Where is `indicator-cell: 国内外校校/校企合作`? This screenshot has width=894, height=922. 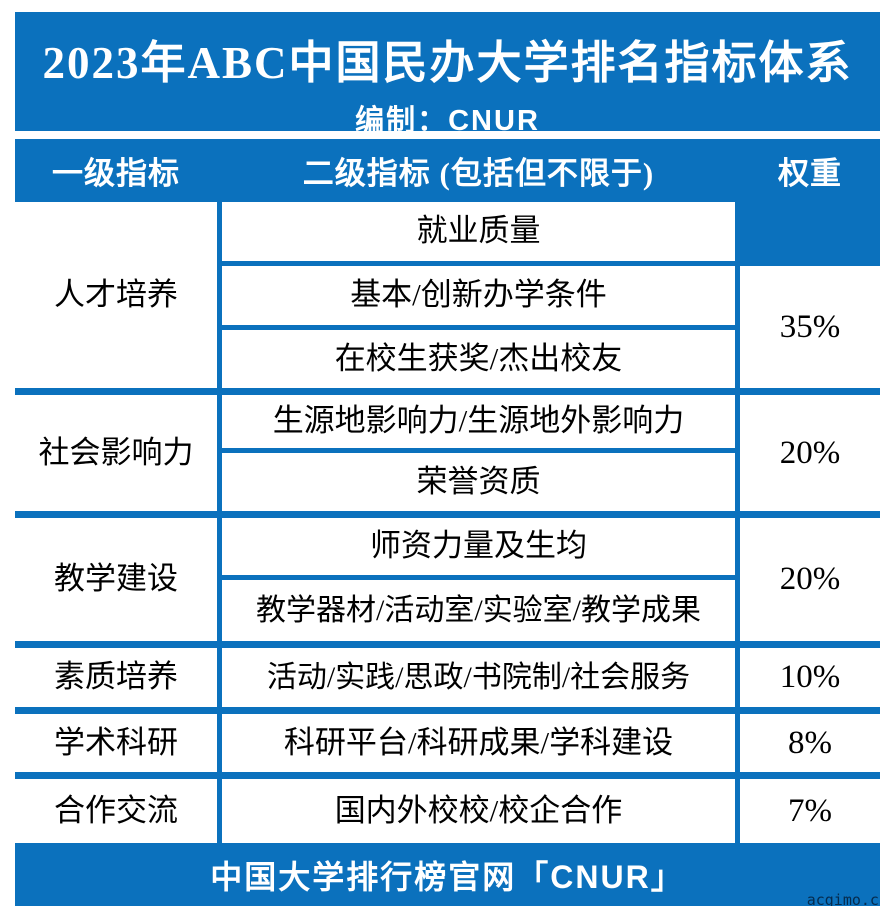 indicator-cell: 国内外校校/校企合作 is located at coordinates (478, 811).